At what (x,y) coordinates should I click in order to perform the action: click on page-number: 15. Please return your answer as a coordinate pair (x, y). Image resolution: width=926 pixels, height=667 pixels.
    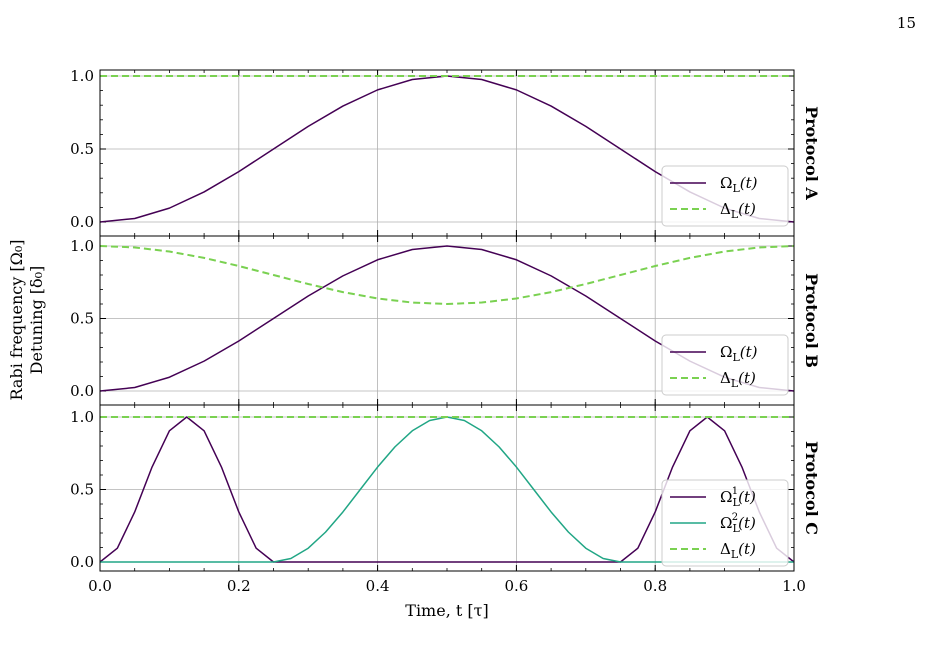
    Looking at the image, I should click on (906, 23).